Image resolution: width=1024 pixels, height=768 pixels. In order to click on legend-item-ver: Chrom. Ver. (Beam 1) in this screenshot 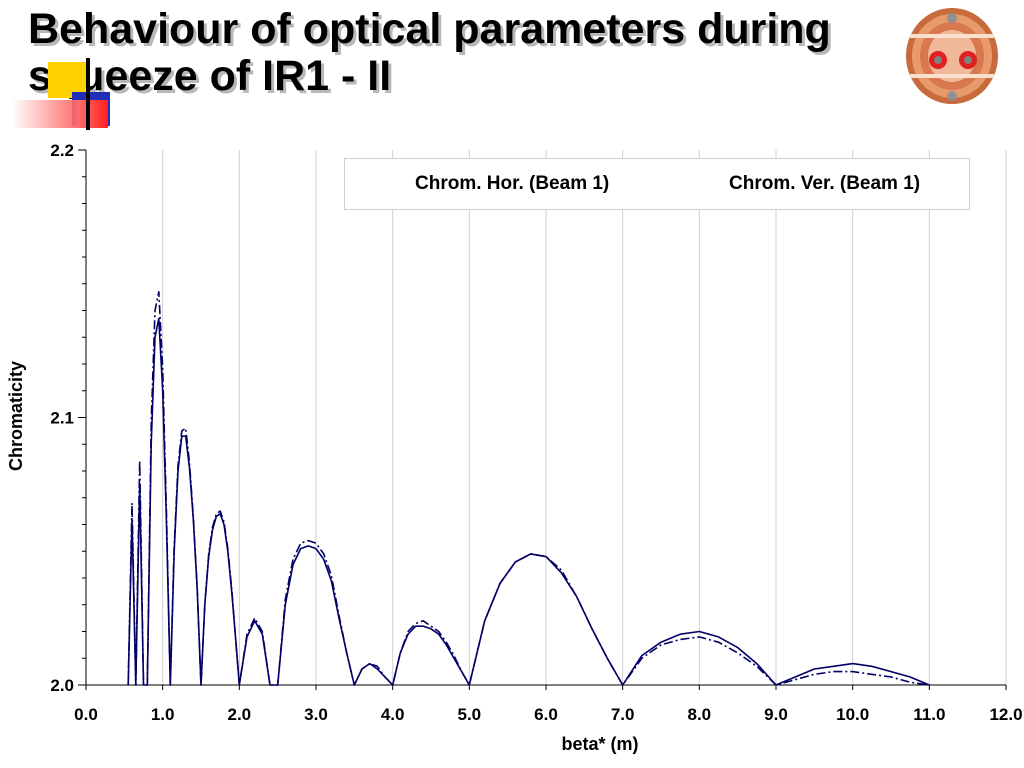, I will do `click(825, 183)`.